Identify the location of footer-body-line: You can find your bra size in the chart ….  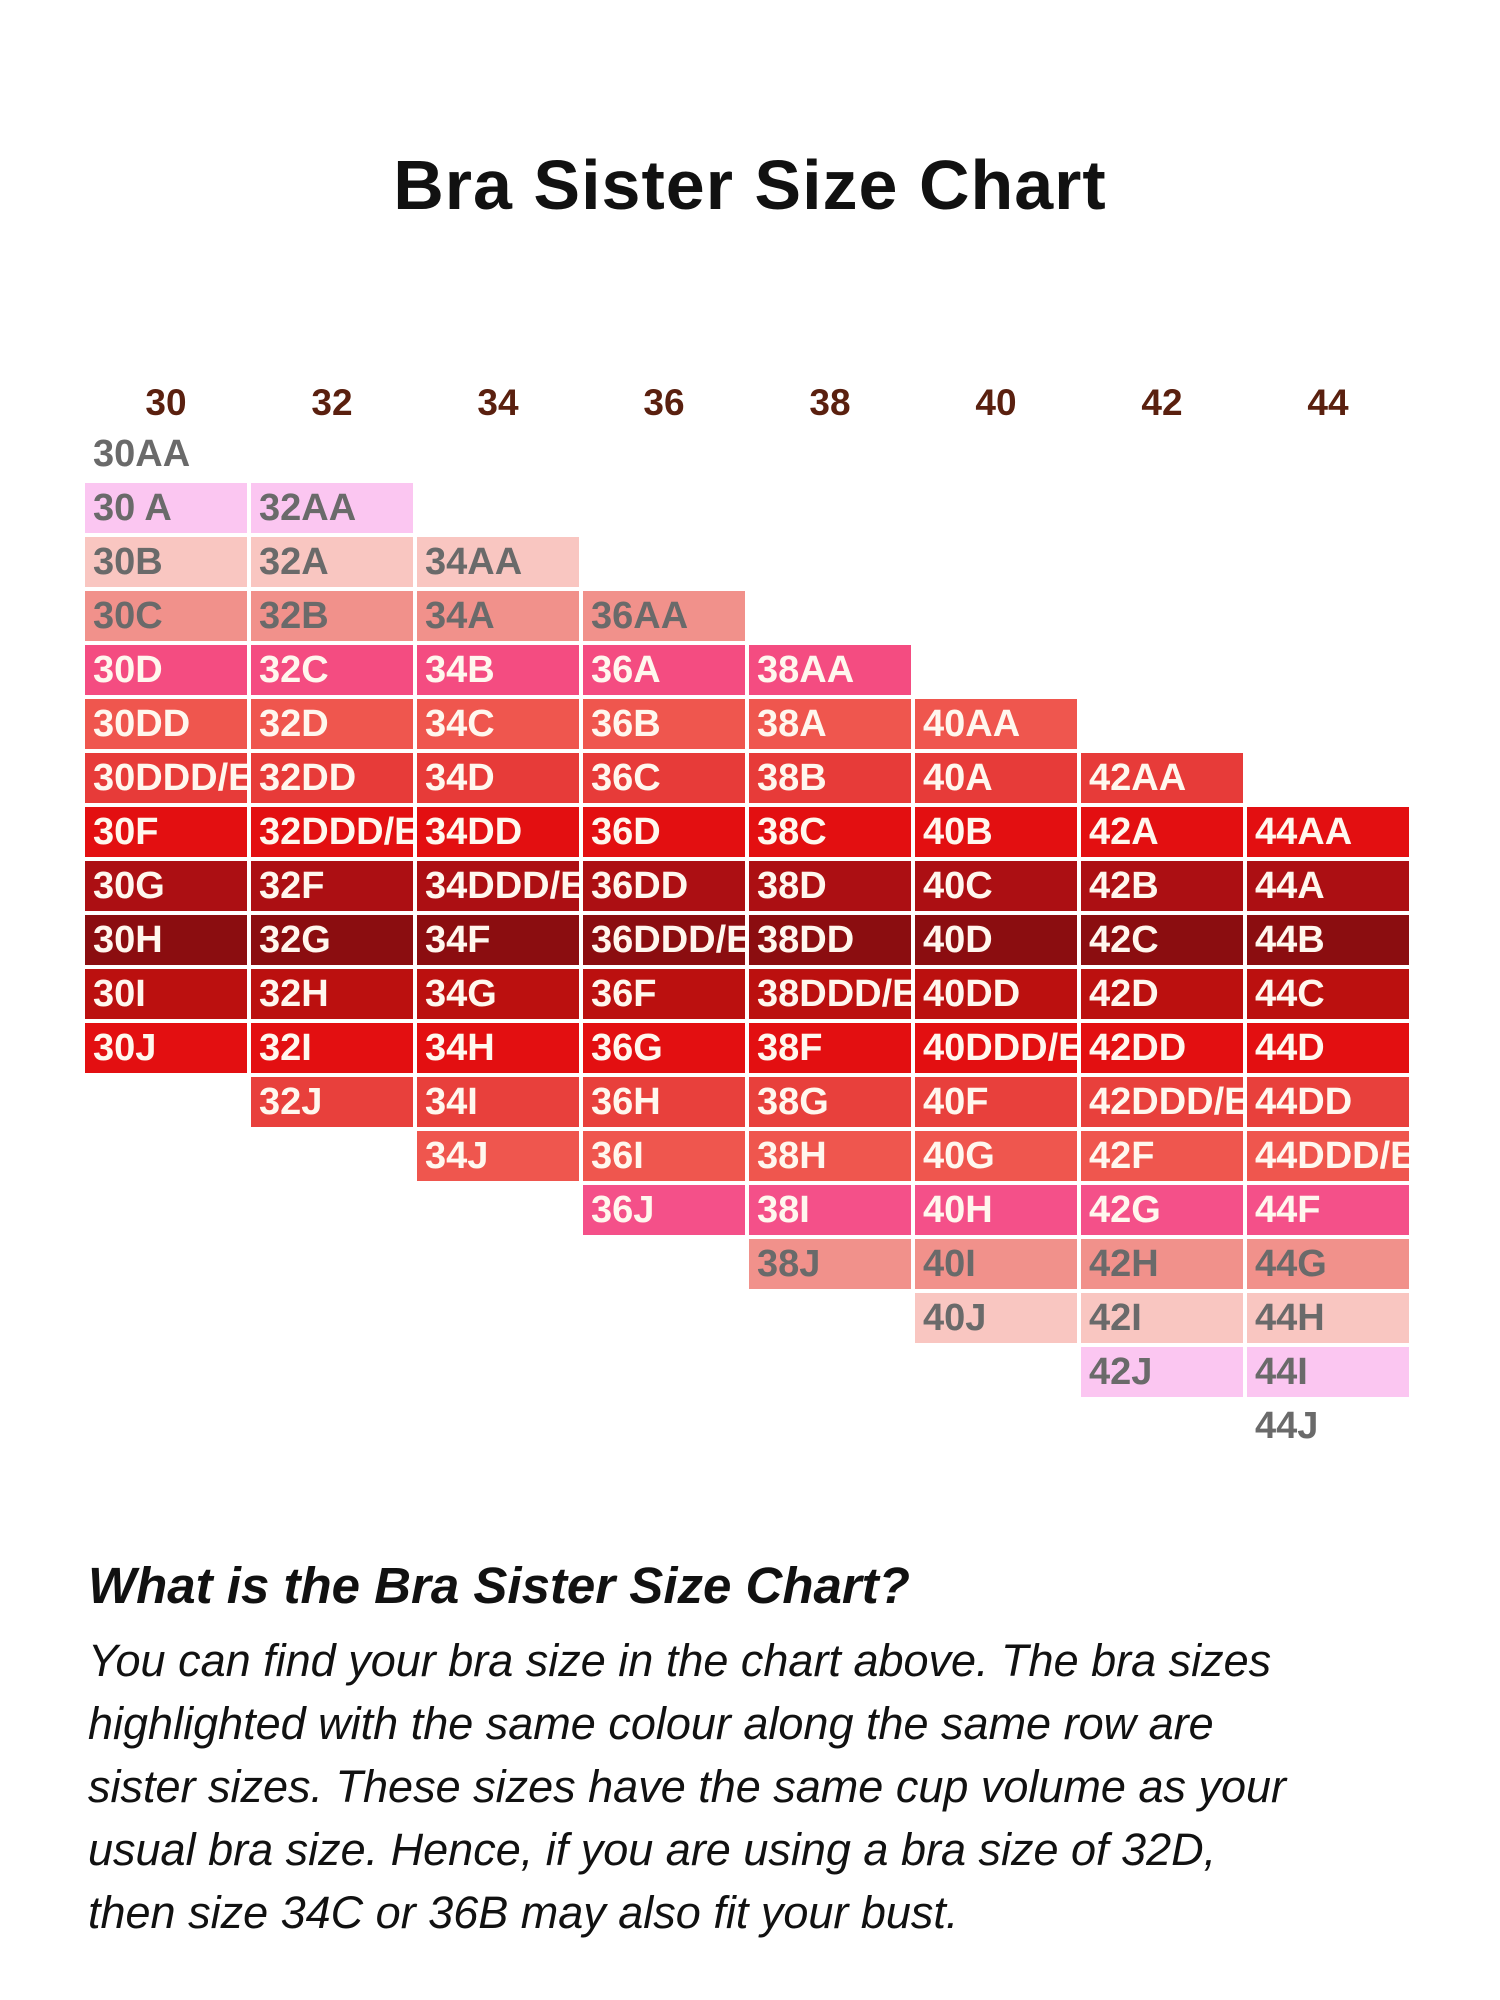
(680, 1660).